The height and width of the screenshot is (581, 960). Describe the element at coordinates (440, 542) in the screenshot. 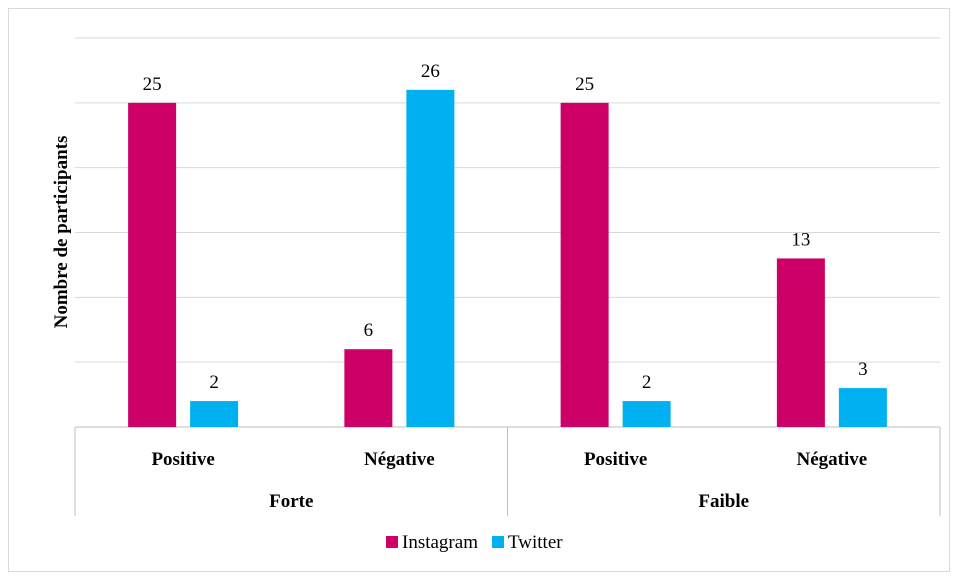

I see `legend-label: Instagram` at that location.